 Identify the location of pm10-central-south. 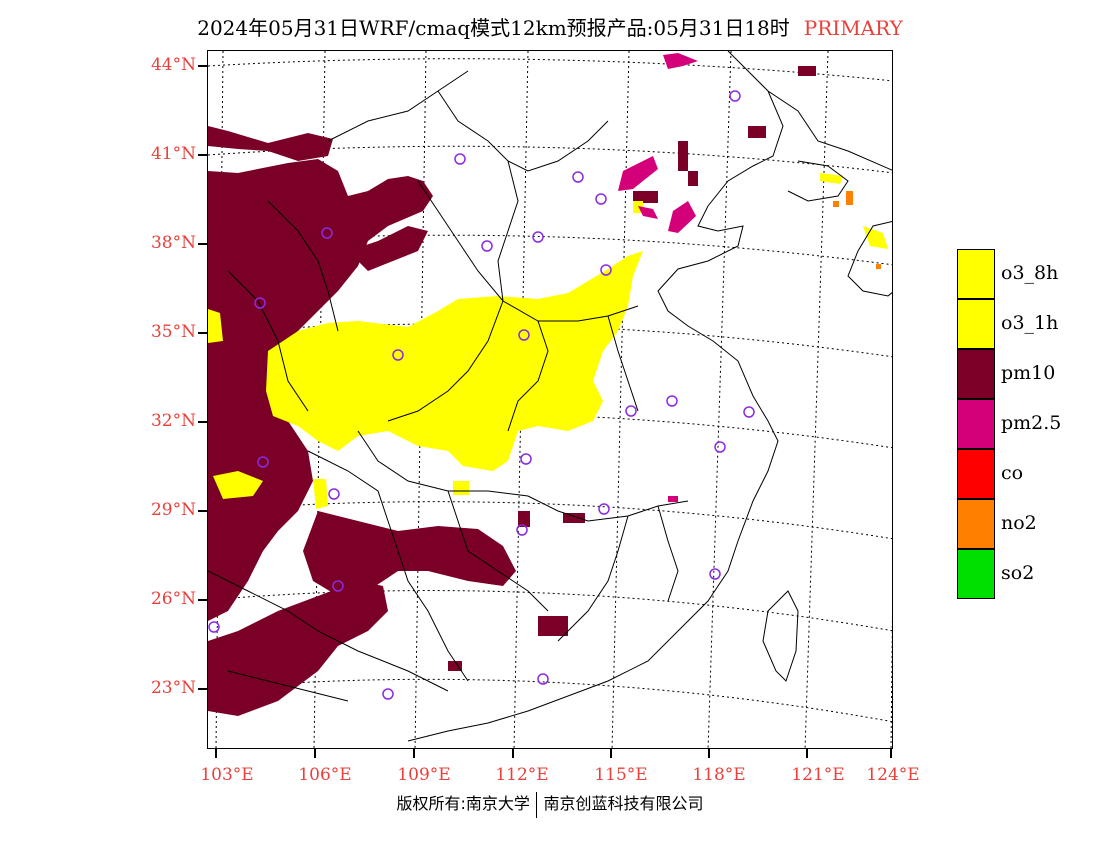
(409, 553).